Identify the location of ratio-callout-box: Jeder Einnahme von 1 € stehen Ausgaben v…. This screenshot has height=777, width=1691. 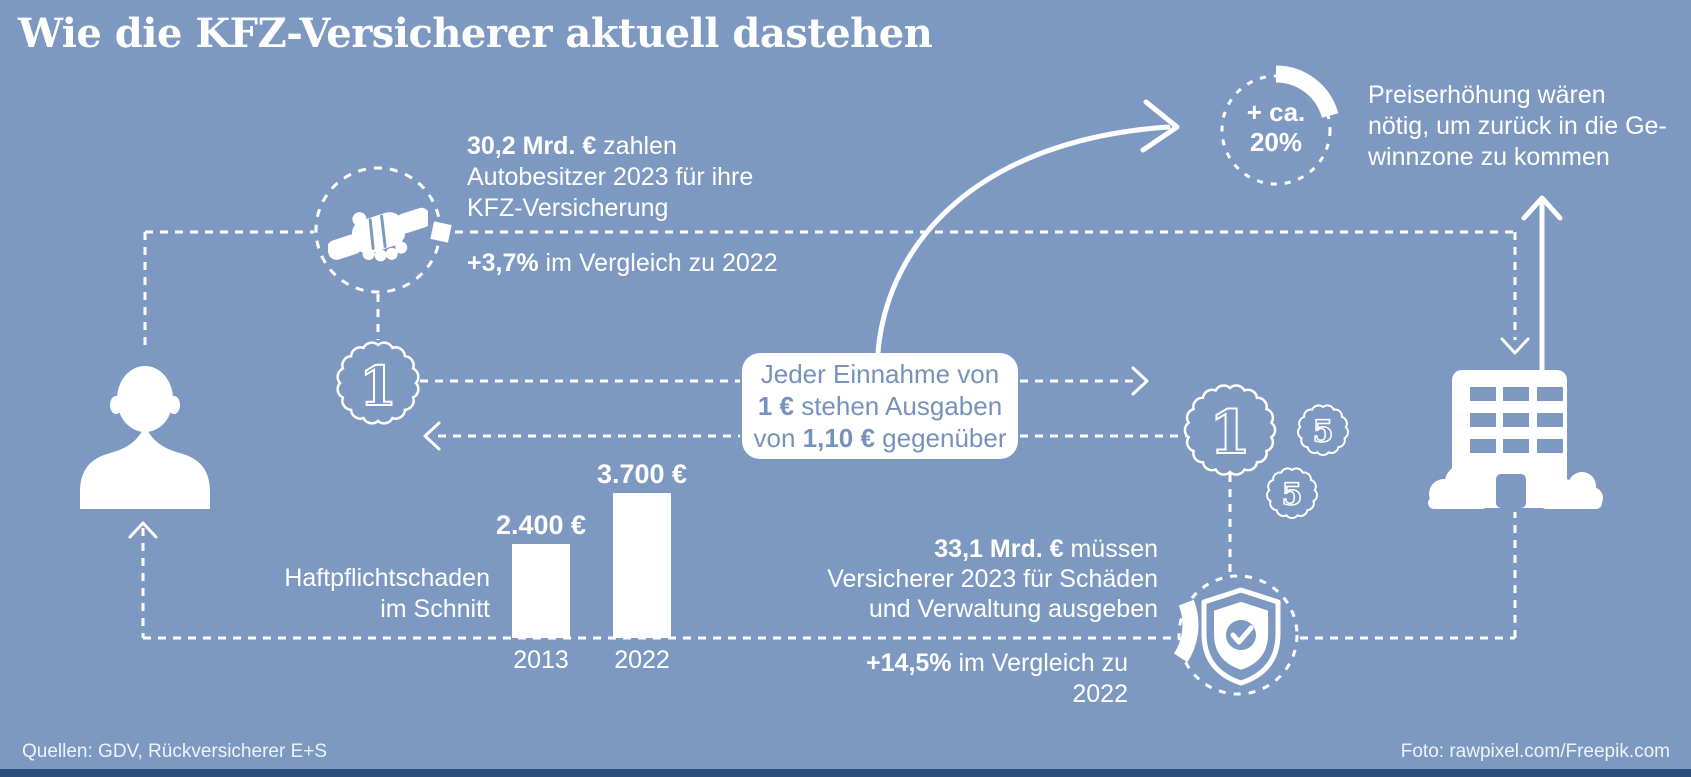
(880, 406).